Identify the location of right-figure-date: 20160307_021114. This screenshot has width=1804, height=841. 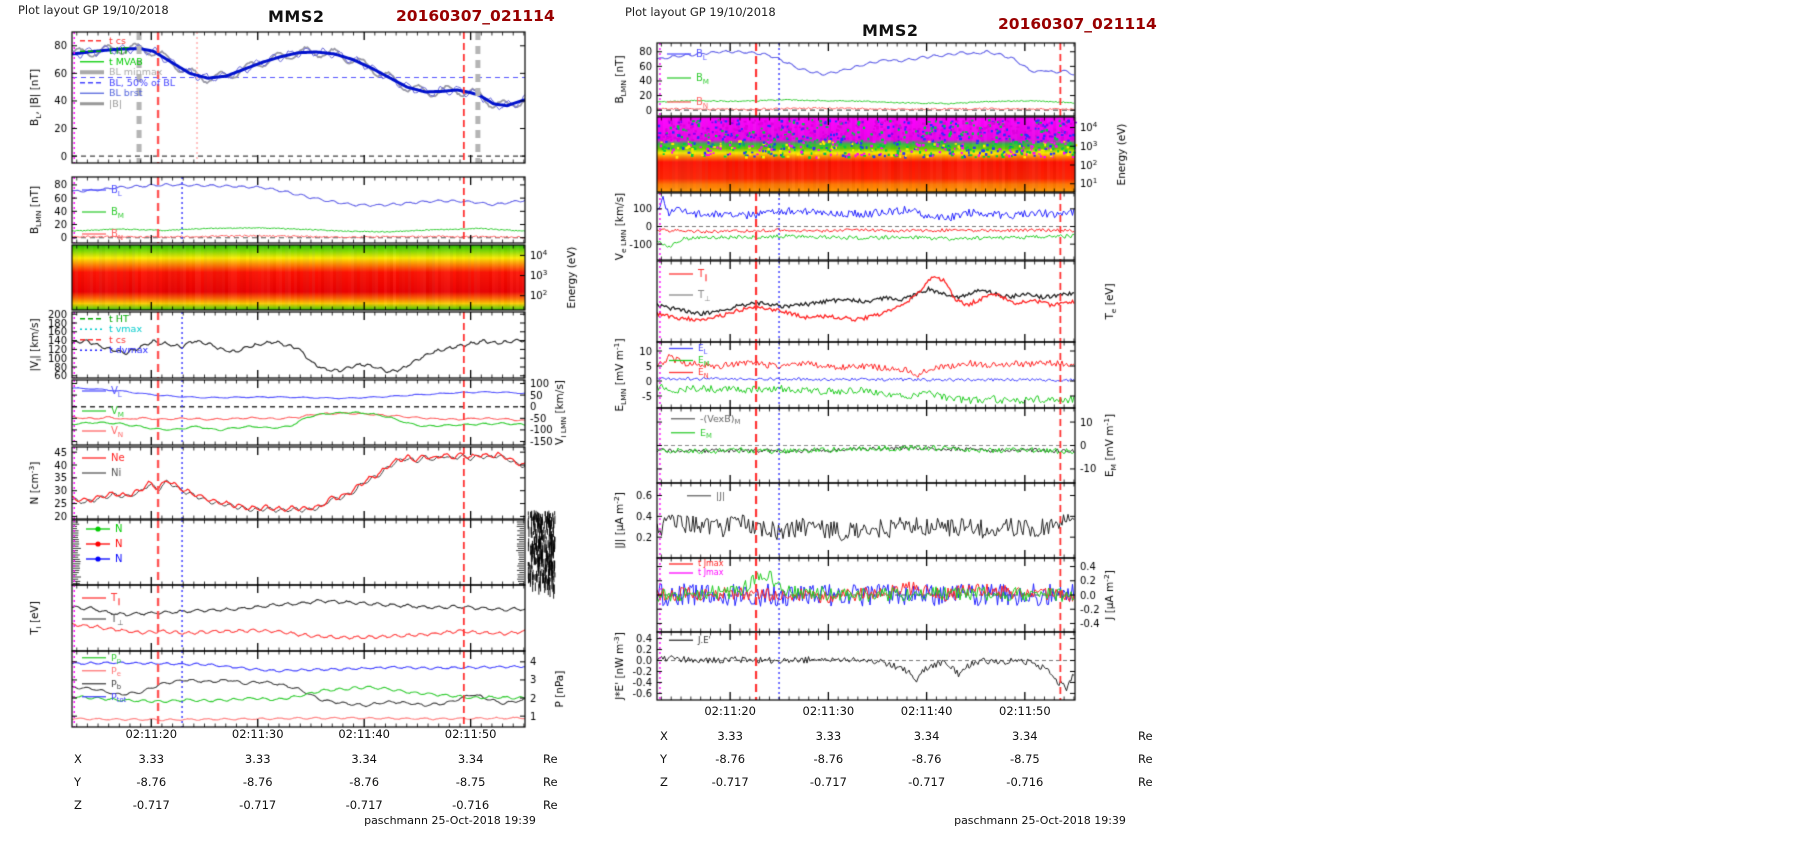
(1077, 24).